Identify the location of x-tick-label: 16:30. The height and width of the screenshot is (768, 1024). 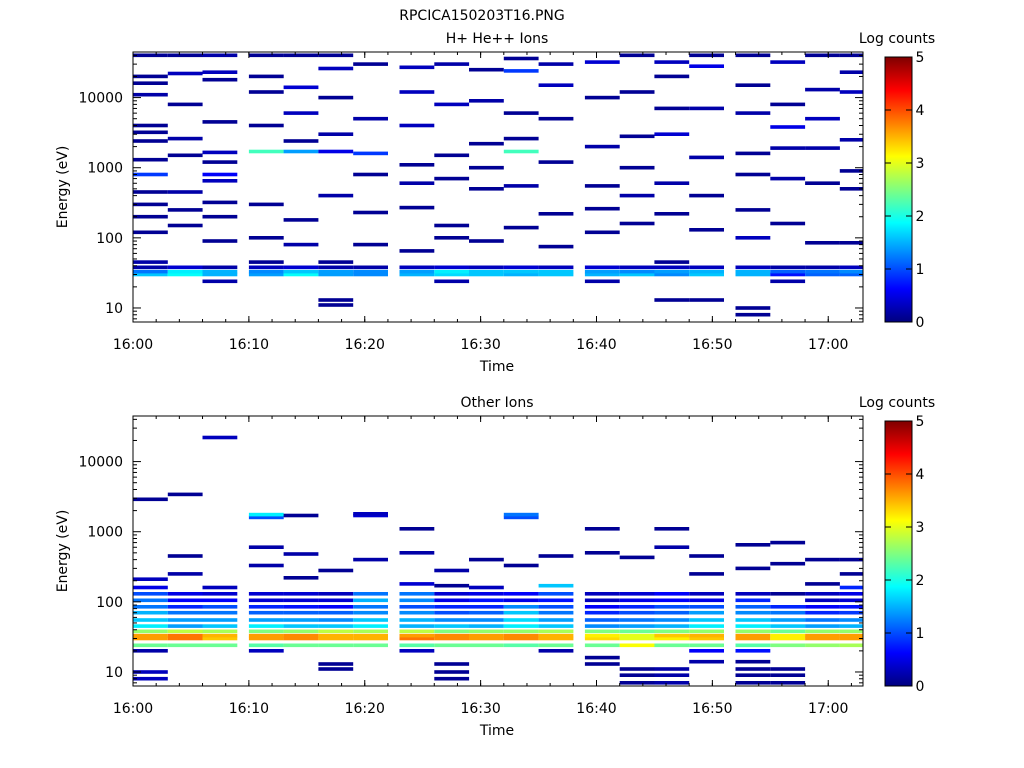
(480, 709).